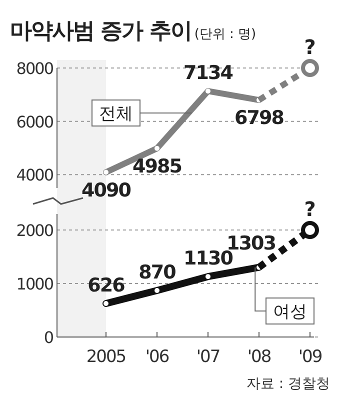  What do you see at coordinates (209, 73) in the screenshot?
I see `data-label: 7134` at bounding box center [209, 73].